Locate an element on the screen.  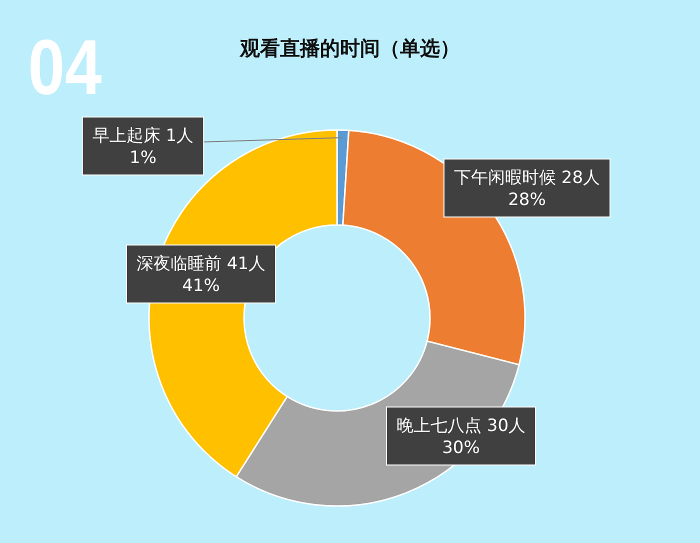
slice-label: 晚上七八点 30人 30% is located at coordinates (461, 437).